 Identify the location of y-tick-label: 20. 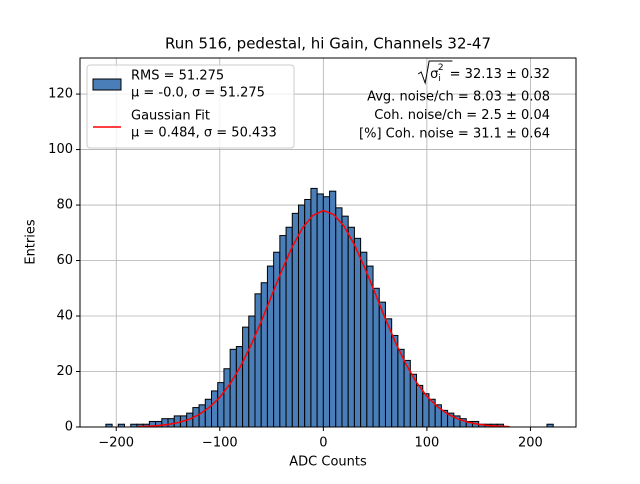
(64, 371).